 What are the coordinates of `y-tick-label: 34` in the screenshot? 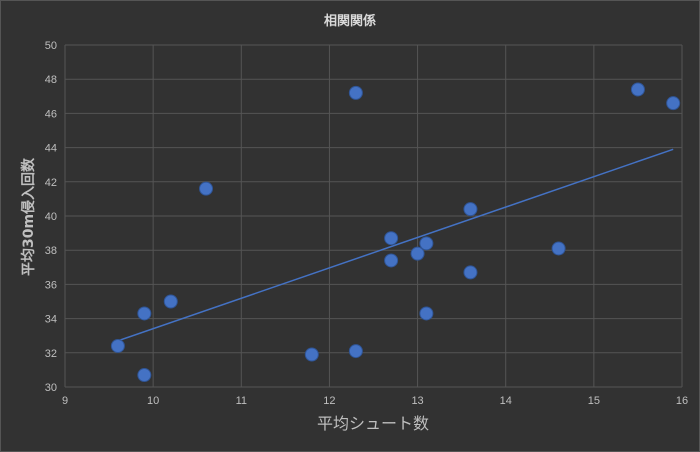 It's located at (51, 320).